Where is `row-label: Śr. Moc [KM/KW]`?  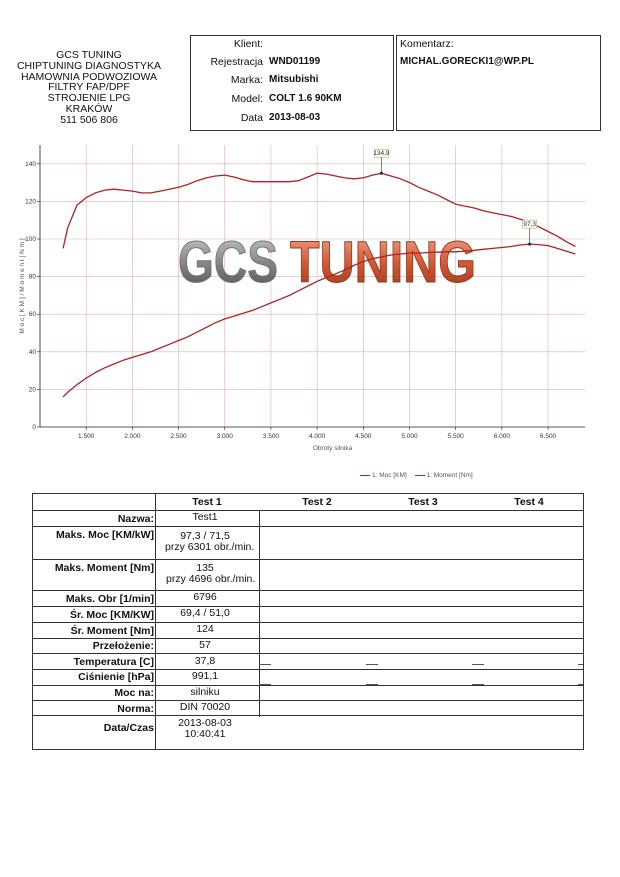 row-label: Śr. Moc [KM/KW] is located at coordinates (112, 615).